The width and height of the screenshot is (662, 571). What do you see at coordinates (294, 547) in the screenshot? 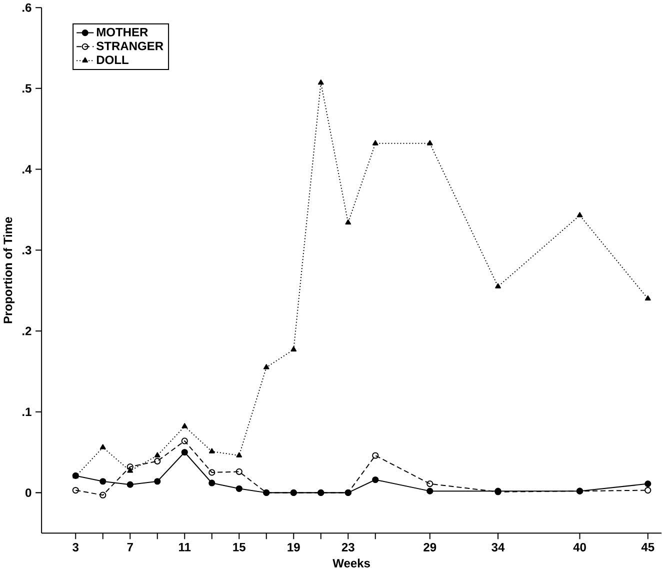
I see `x-tick-label: 19` at bounding box center [294, 547].